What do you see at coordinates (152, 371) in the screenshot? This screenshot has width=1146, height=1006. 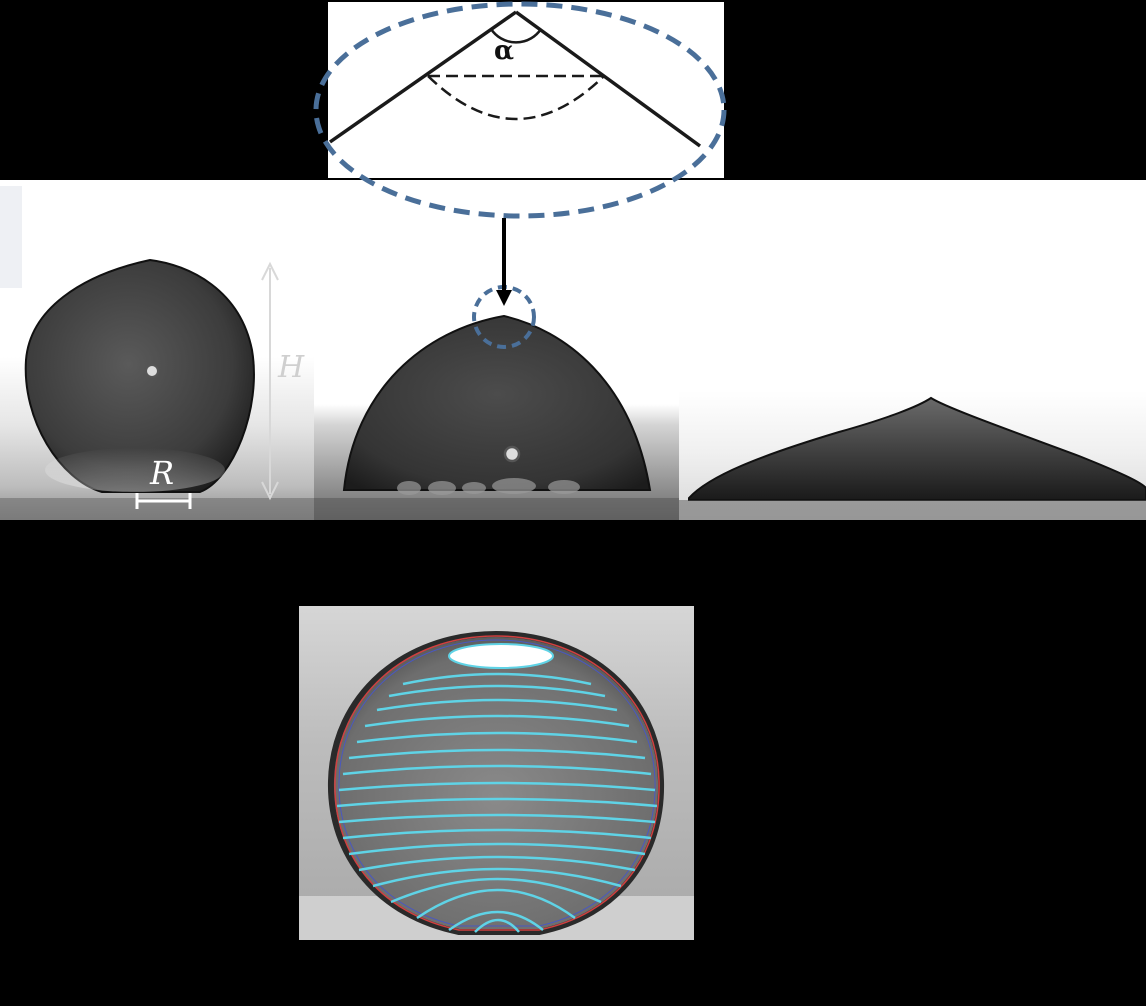 I see `reflection-dot` at bounding box center [152, 371].